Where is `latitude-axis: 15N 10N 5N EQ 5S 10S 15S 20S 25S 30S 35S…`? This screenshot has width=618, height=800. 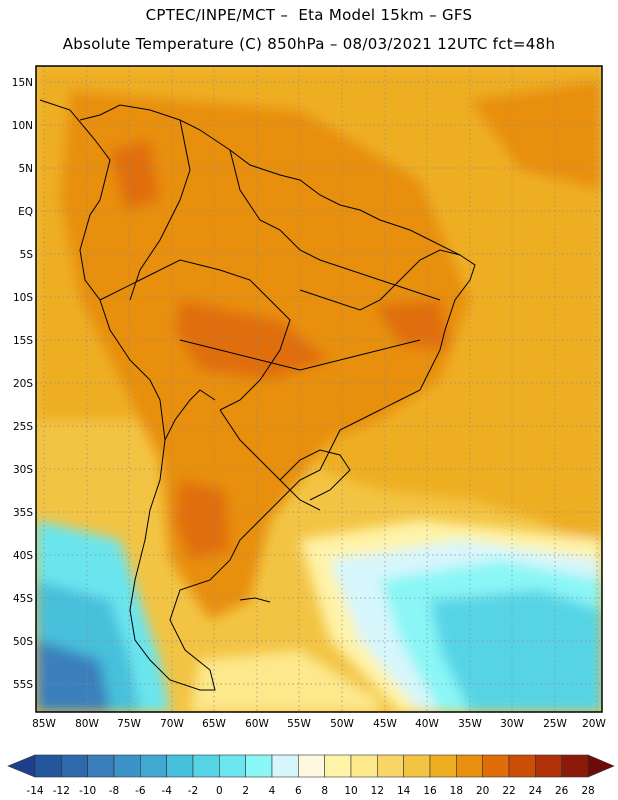
latitude-axis: 15N 10N 5N EQ 5S 10S 15S 20S 25S 30S 35S… is located at coordinates (23, 384).